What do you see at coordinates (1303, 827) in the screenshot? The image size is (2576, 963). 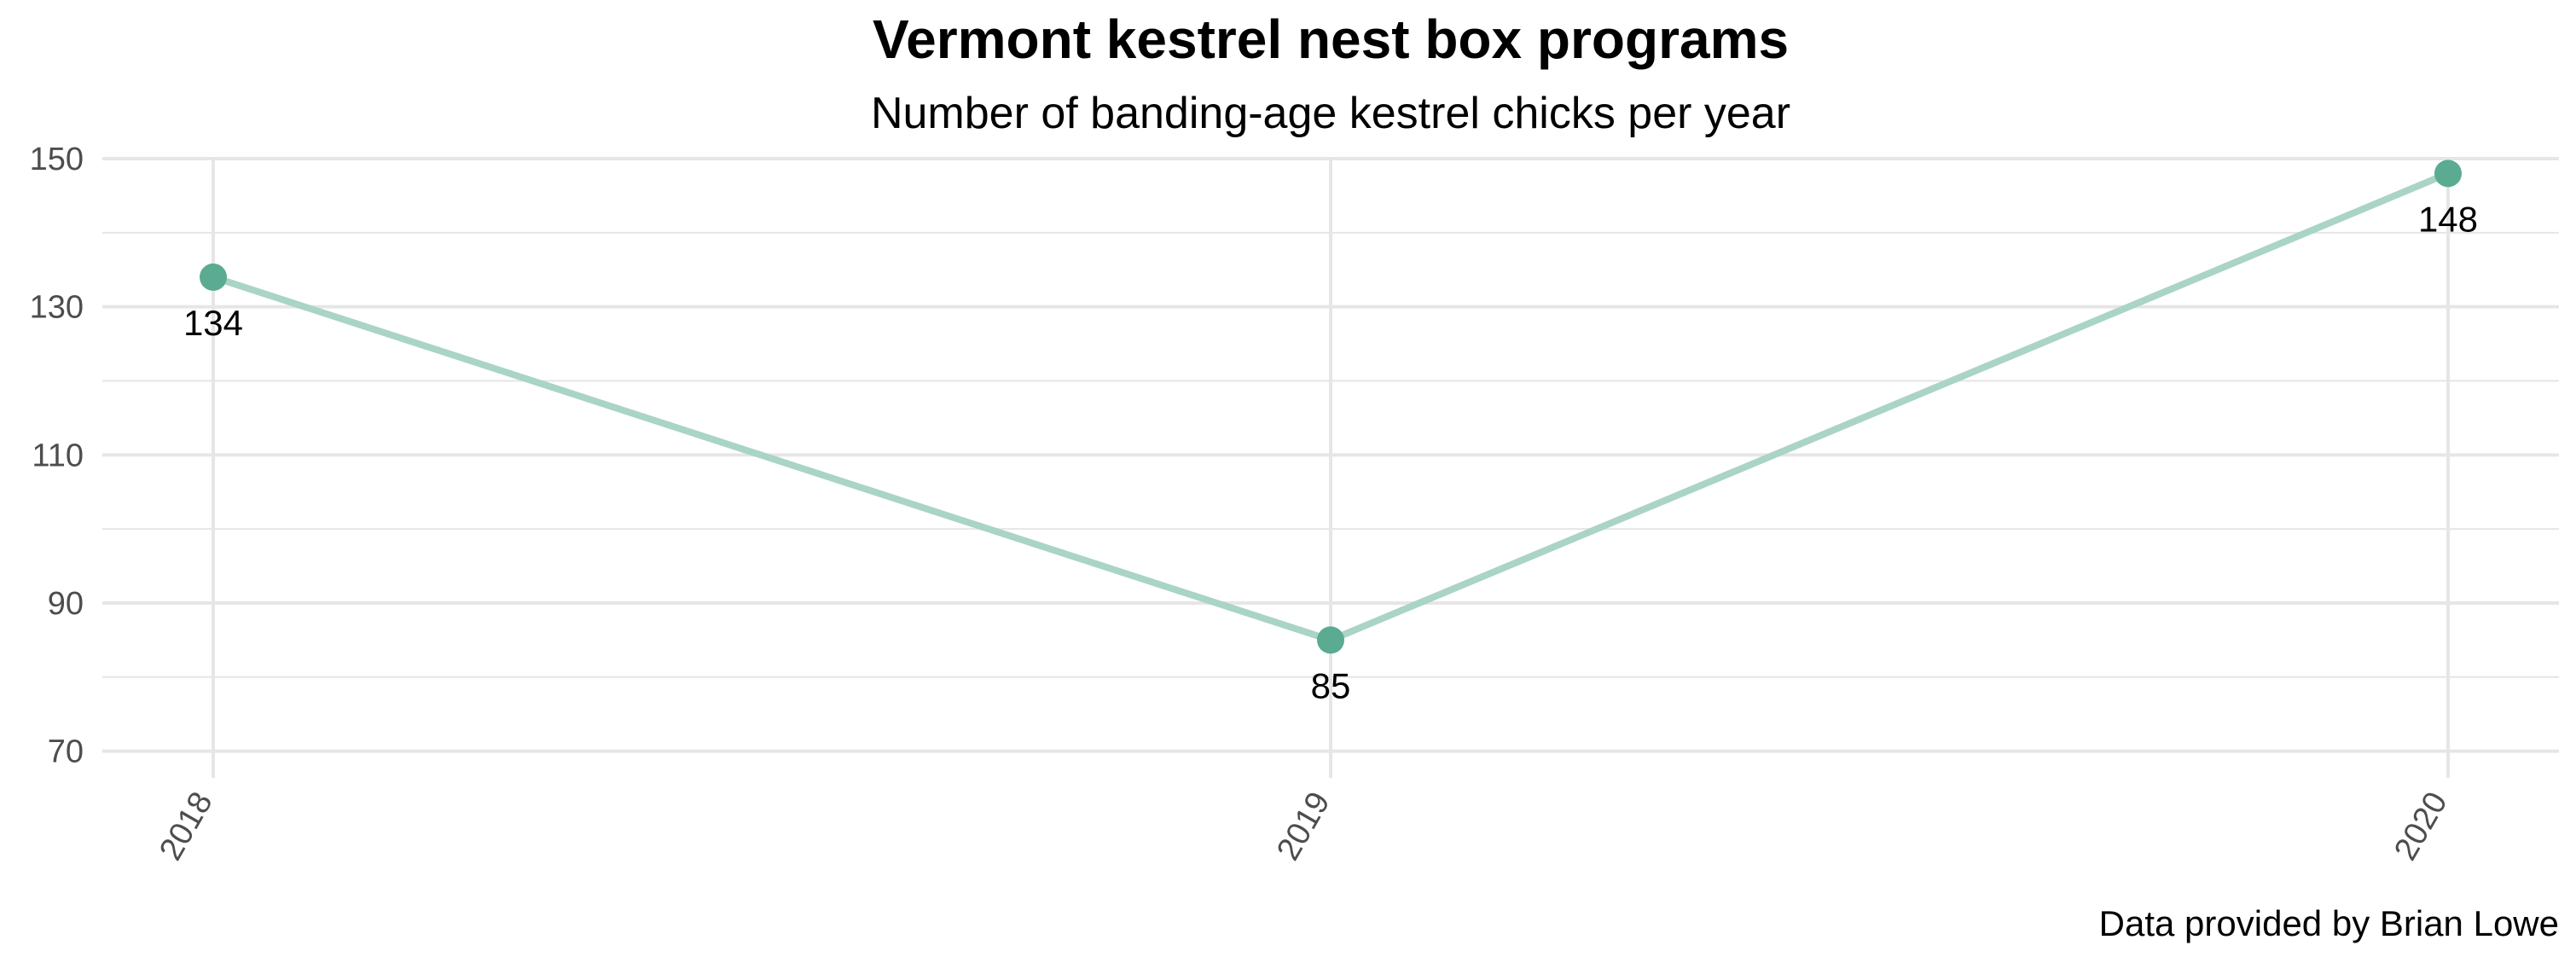 I see `x-tick-label: 2019` at bounding box center [1303, 827].